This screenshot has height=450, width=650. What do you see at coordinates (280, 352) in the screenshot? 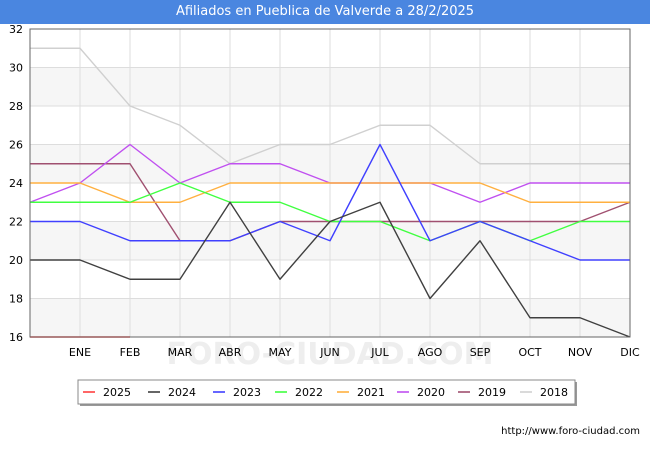
I see `x-tick-label: MAY` at bounding box center [280, 352].